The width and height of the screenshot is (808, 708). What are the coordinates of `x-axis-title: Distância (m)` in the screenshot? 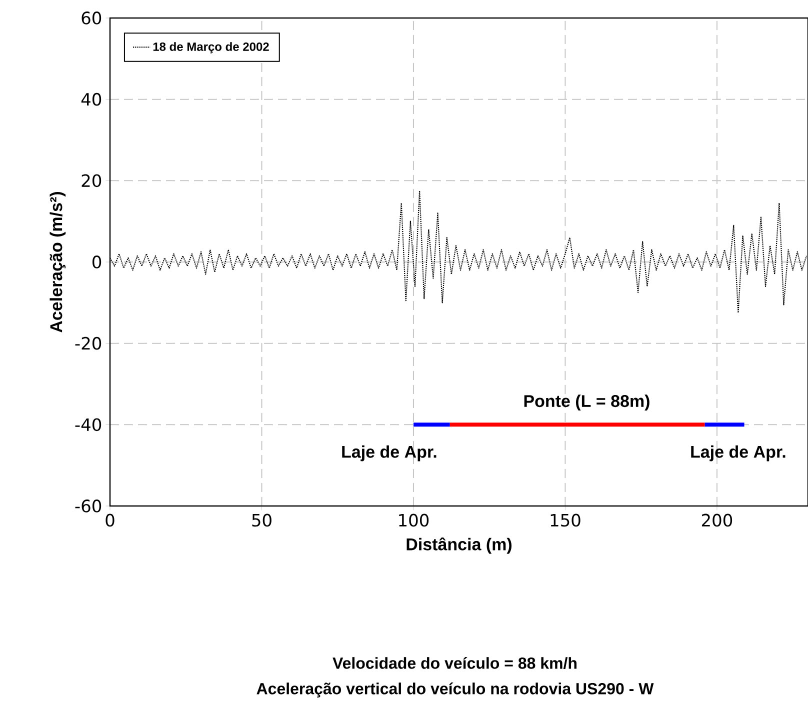 It's located at (459, 546).